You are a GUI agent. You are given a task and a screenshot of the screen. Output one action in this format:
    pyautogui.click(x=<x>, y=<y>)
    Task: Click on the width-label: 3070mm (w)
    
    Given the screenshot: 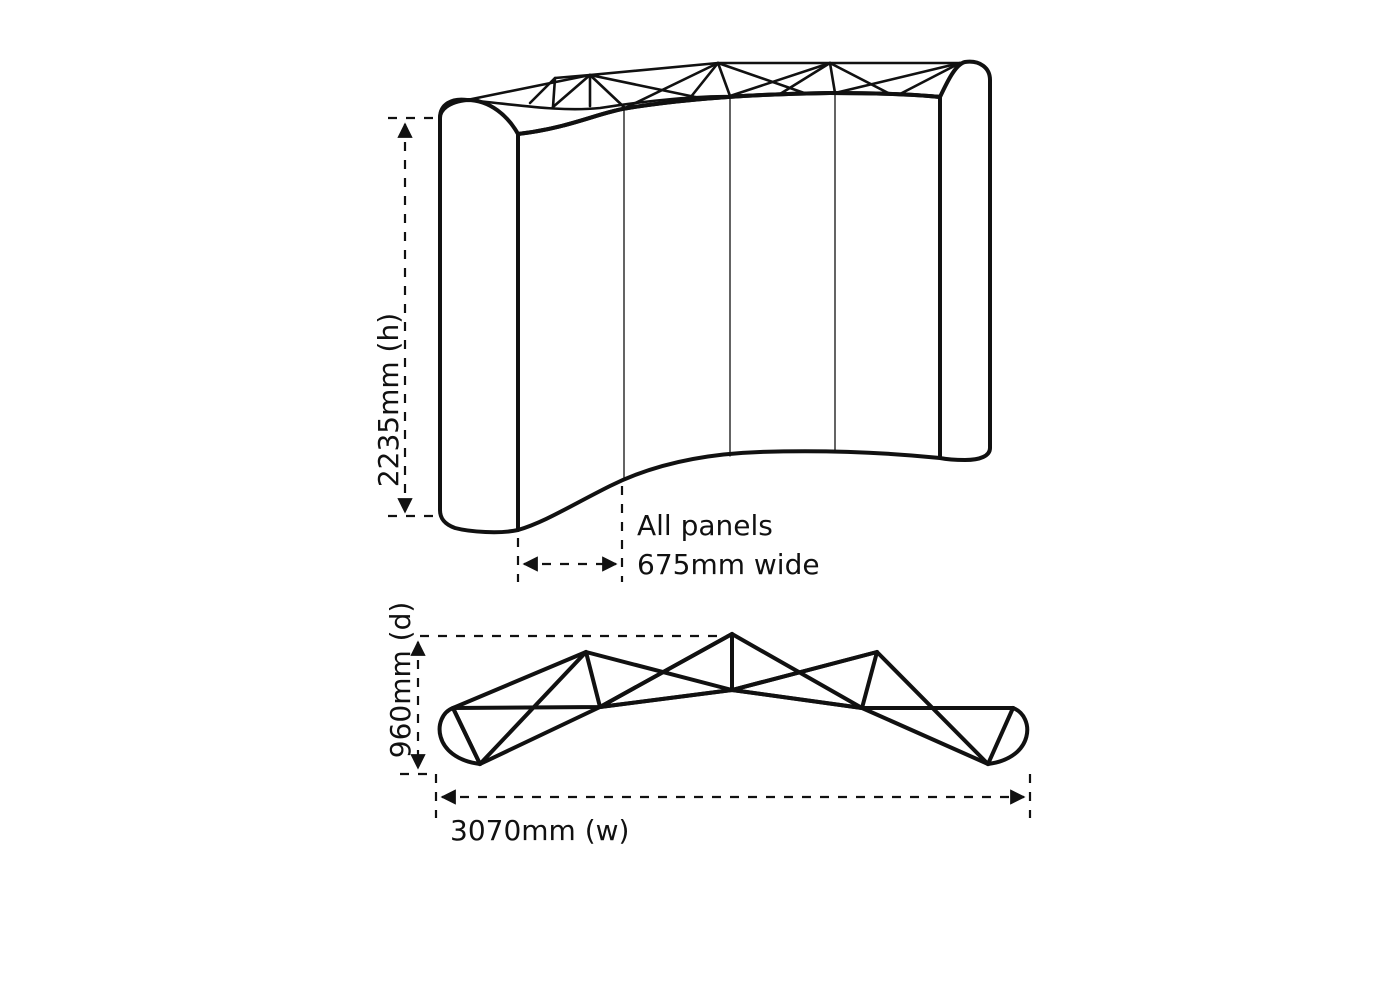 What is the action you would take?
    pyautogui.click(x=539, y=830)
    